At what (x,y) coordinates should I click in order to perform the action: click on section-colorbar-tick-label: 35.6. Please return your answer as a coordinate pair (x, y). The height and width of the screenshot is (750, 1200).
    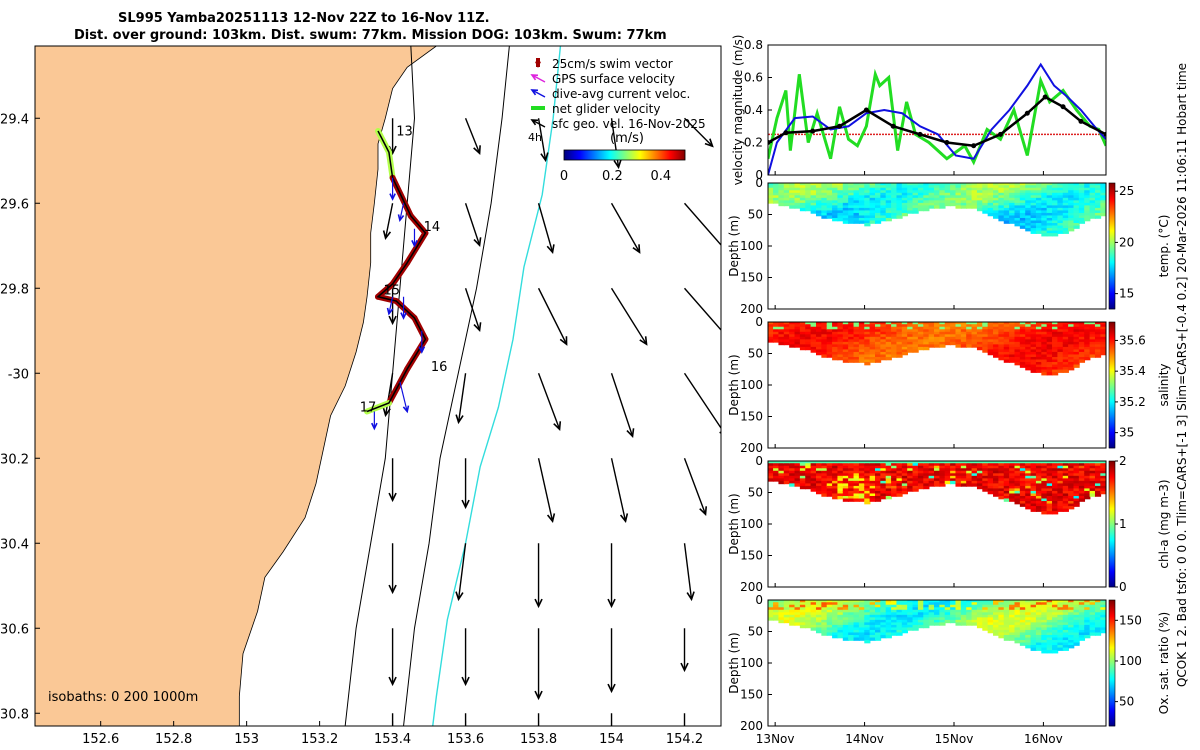
    Looking at the image, I should click on (1132, 340).